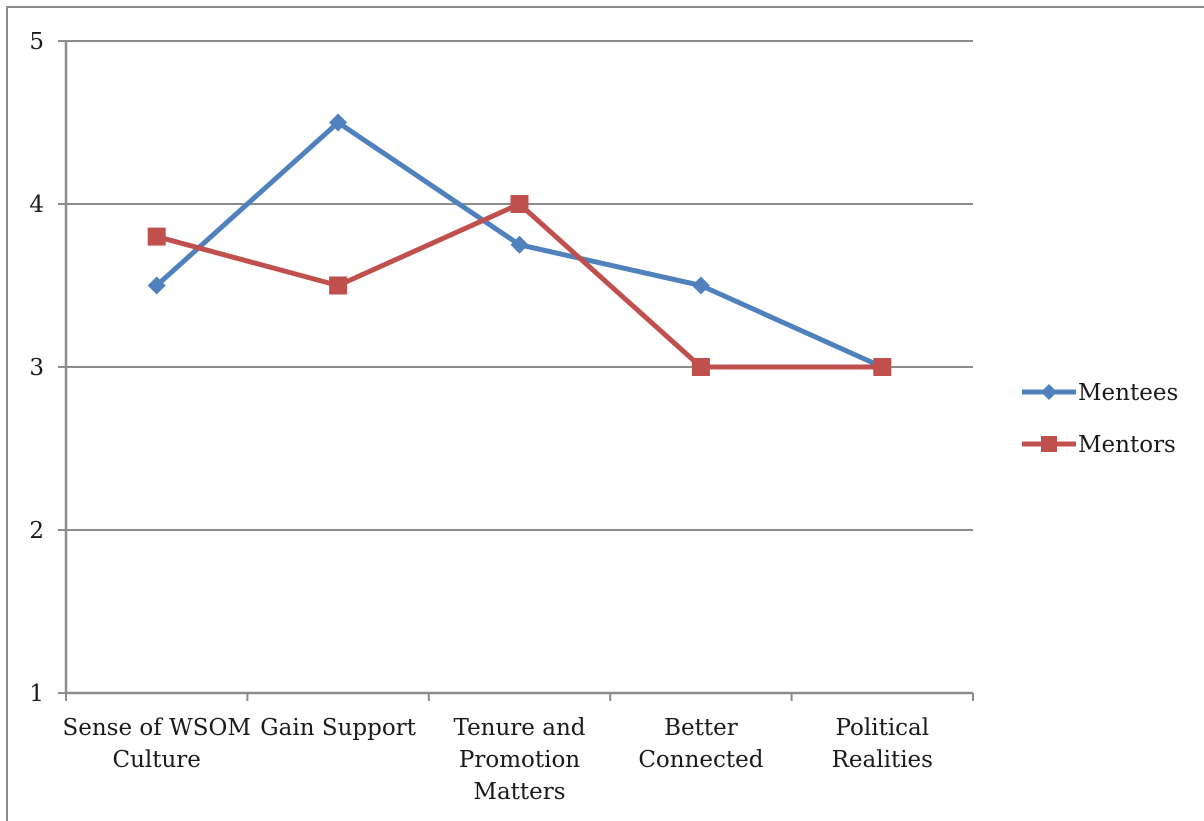 This screenshot has height=821, width=1204. I want to click on x-tick-label-line: Matters, so click(519, 792).